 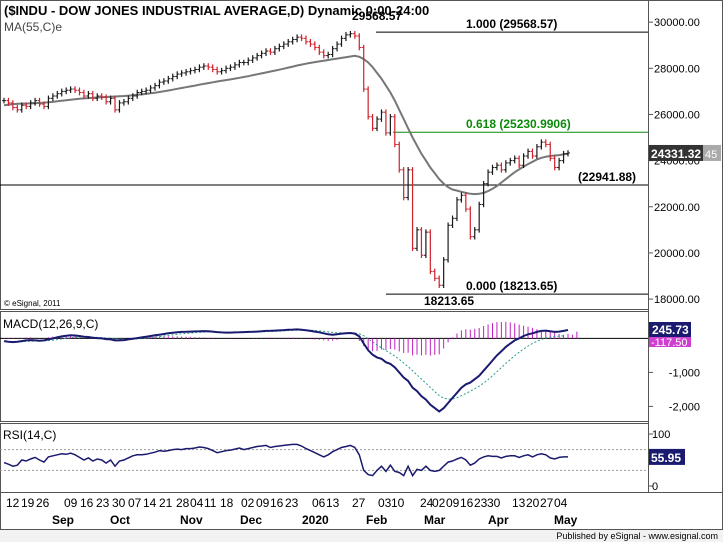 What do you see at coordinates (32, 303) in the screenshot?
I see `copyright-label: © eSignal, 2011` at bounding box center [32, 303].